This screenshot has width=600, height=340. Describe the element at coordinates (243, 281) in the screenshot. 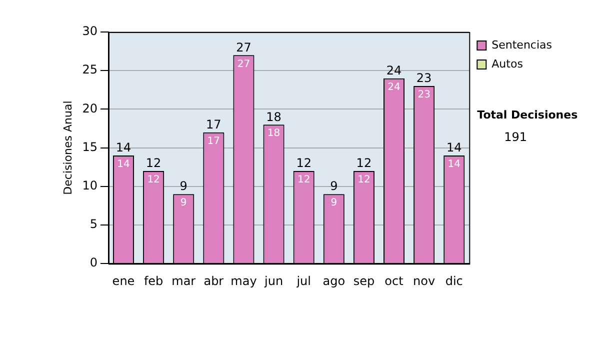

I see `x-tick-label: may` at that location.